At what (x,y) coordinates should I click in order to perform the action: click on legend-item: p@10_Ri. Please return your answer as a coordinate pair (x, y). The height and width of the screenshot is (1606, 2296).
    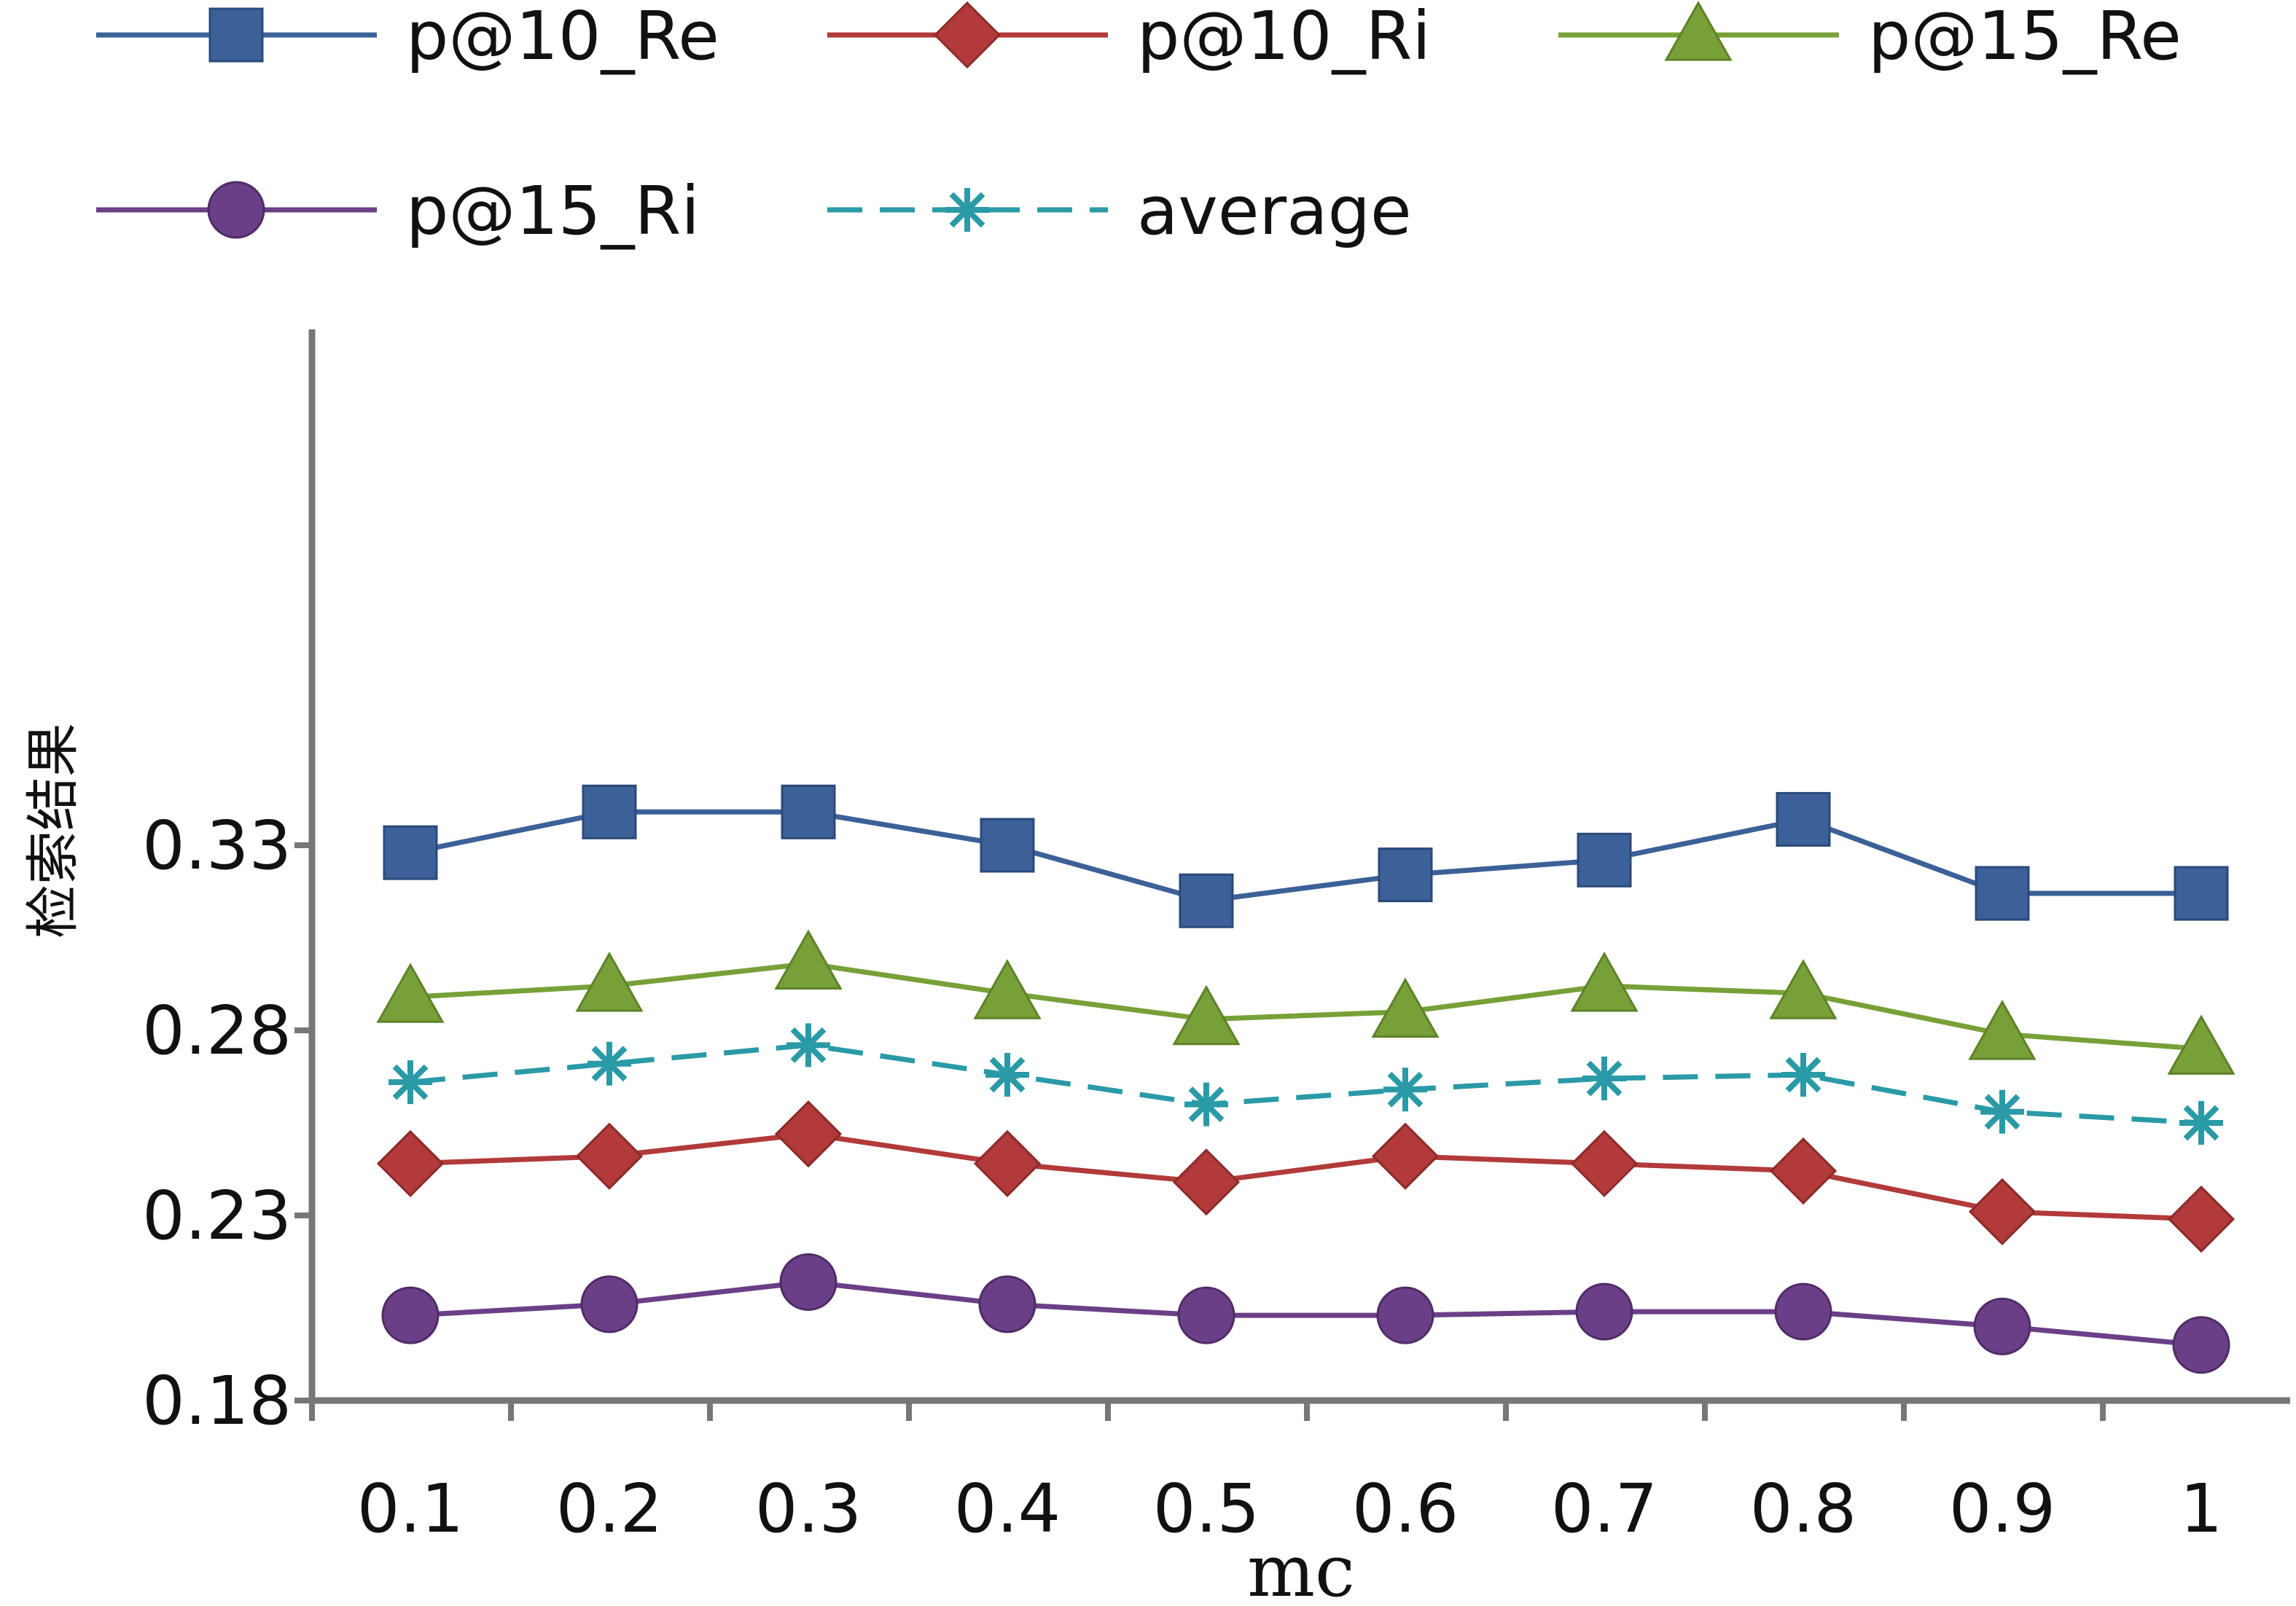
    Looking at the image, I should click on (1129, 37).